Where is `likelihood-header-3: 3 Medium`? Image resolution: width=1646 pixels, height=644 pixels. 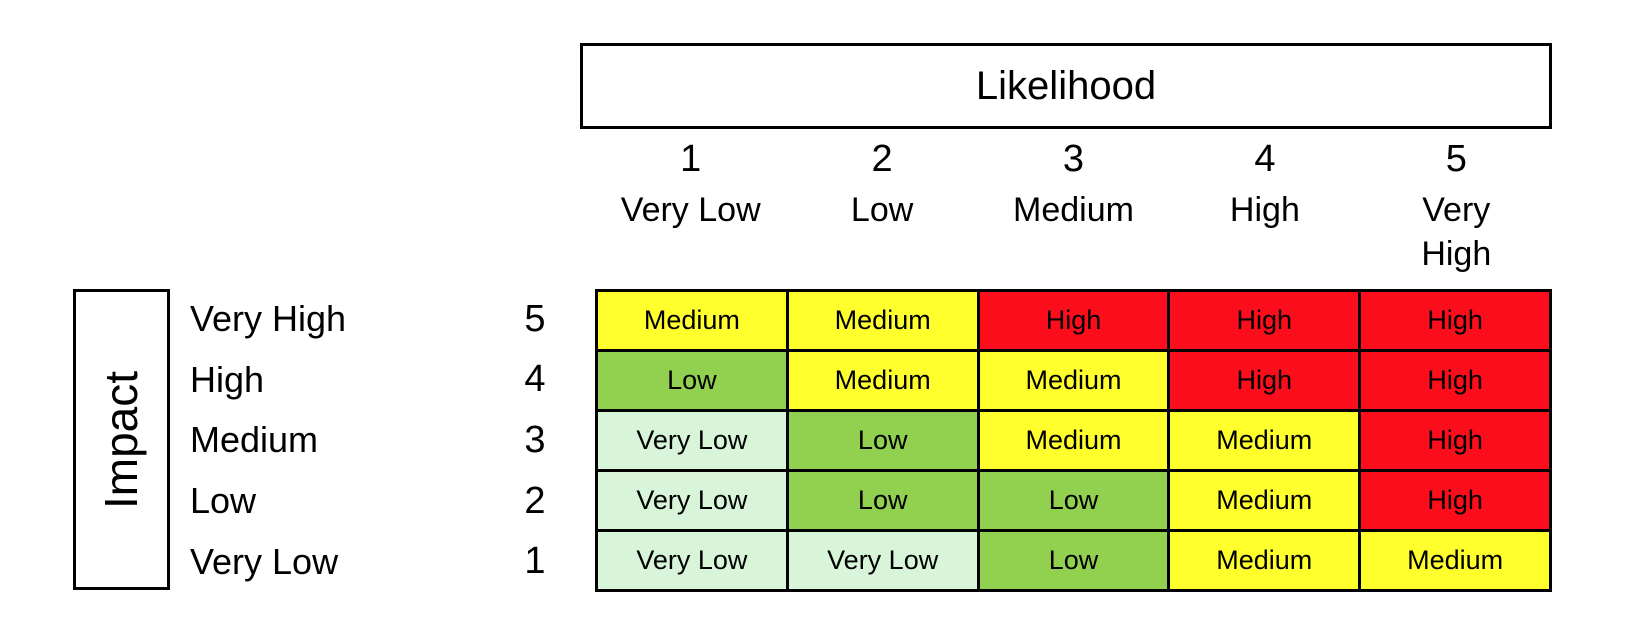 likelihood-header-3: 3 Medium is located at coordinates (1073, 204).